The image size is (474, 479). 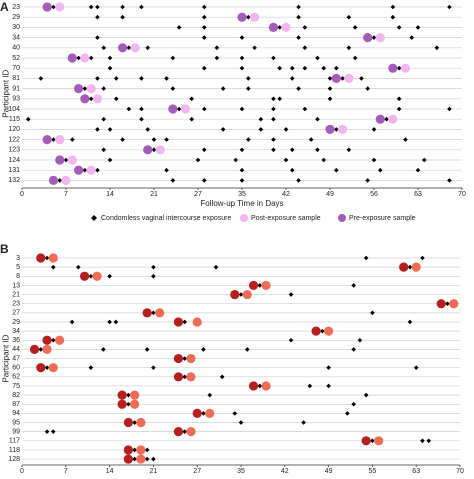 What do you see at coordinates (16, 68) in the screenshot?
I see `y-tick-label: 70` at bounding box center [16, 68].